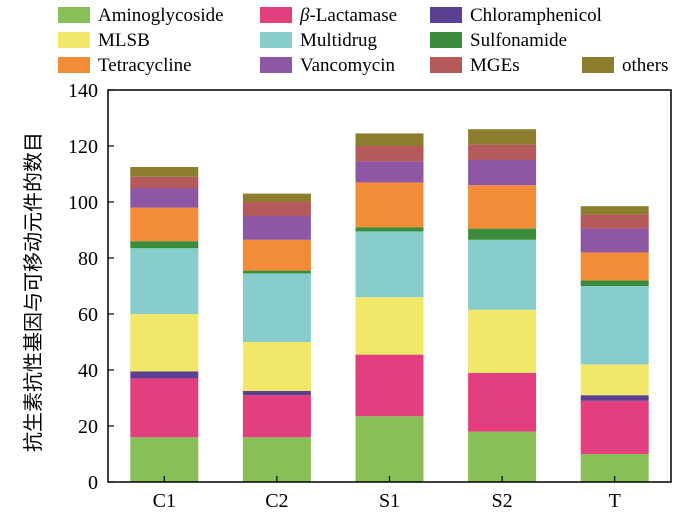 This screenshot has width=700, height=516. Describe the element at coordinates (614, 266) in the screenshot. I see `bar-t-tetracycline` at that location.